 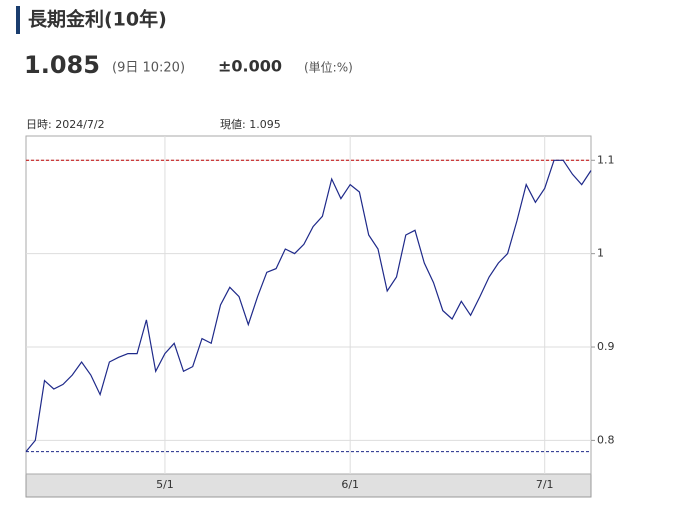 What do you see at coordinates (308, 485) in the screenshot?
I see `x-axis-strip` at bounding box center [308, 485].